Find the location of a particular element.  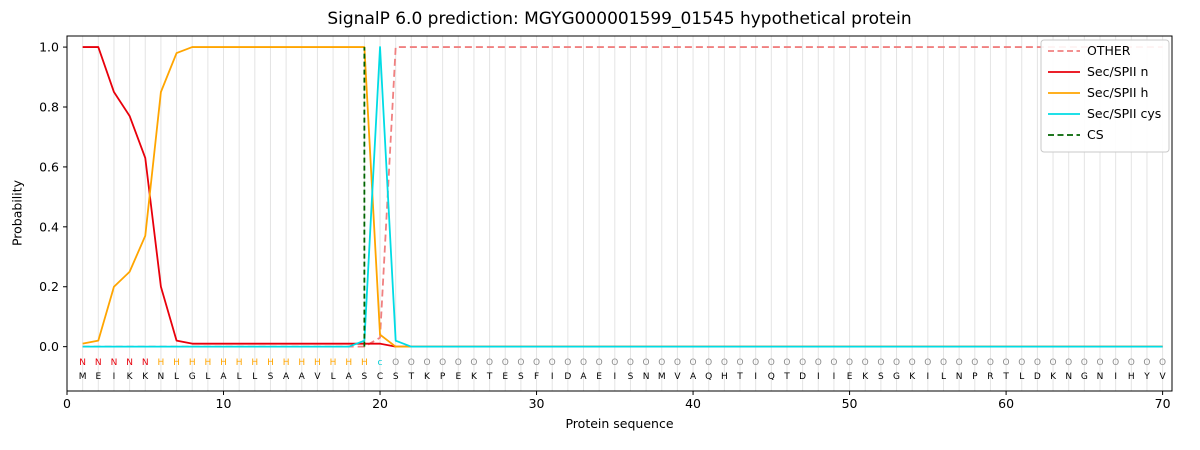

residue-letter: D is located at coordinates (802, 377).